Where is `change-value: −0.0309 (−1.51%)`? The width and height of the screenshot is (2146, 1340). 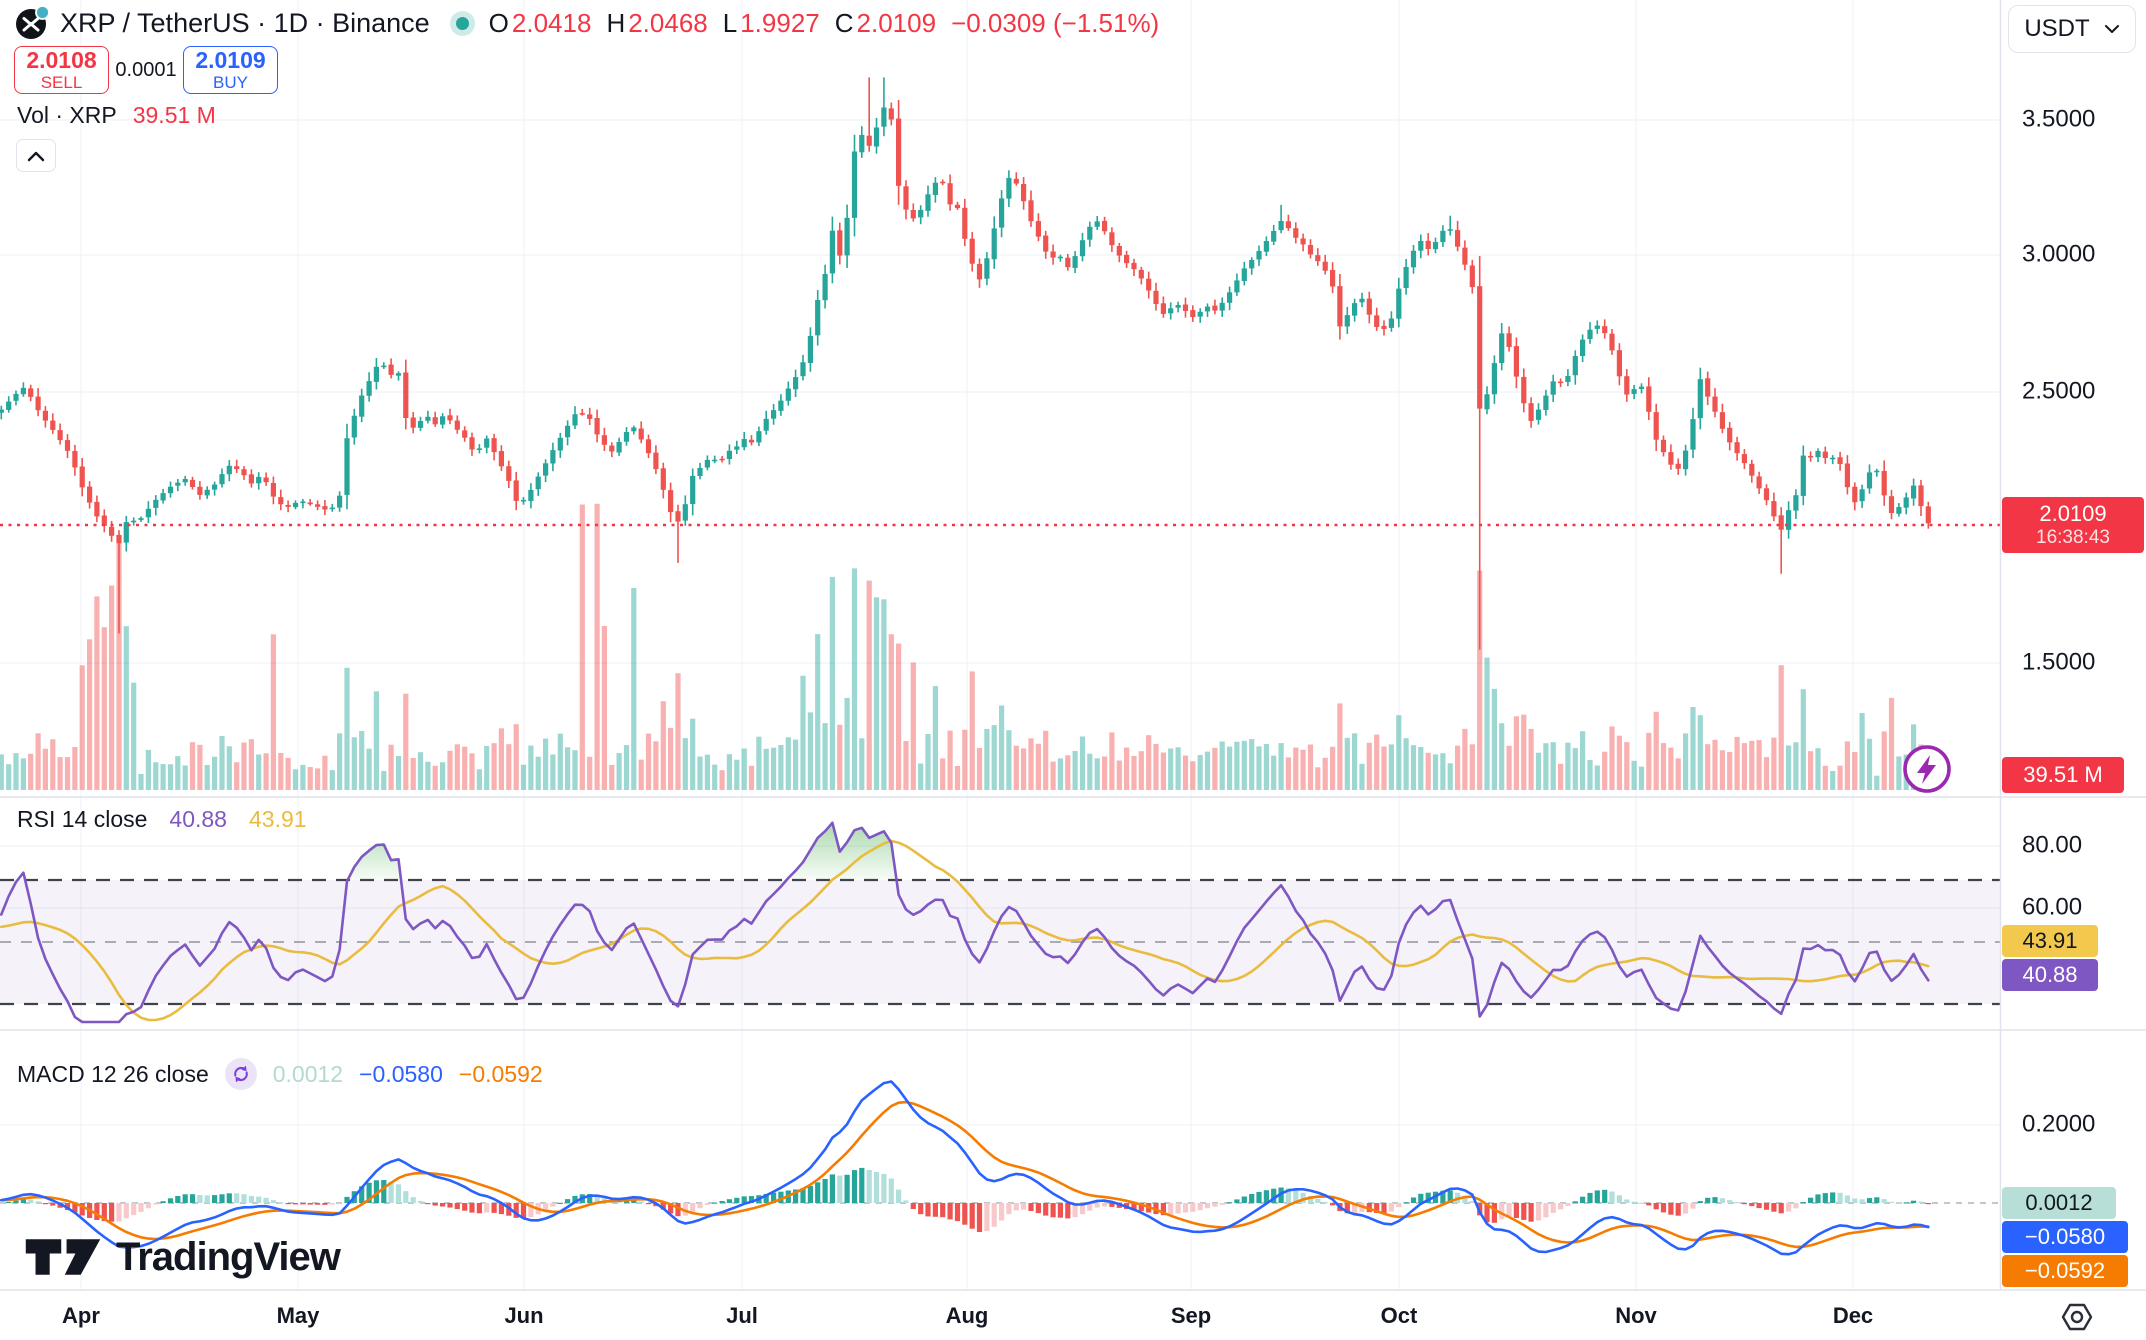 change-value: −0.0309 (−1.51%) is located at coordinates (1055, 22).